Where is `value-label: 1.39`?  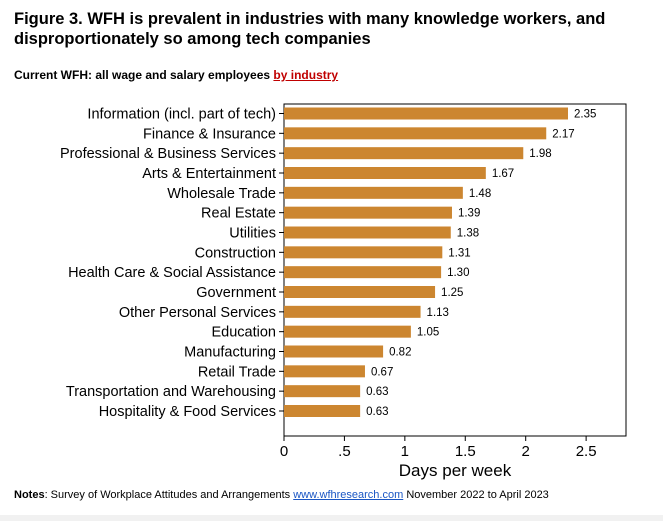
value-label: 1.39 is located at coordinates (469, 214).